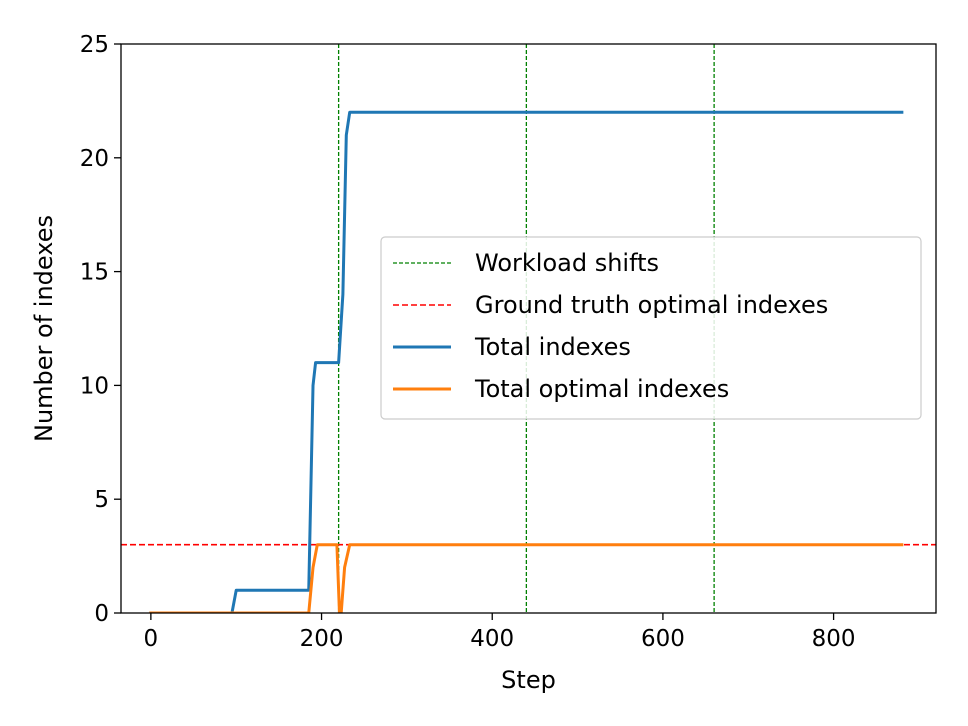 The width and height of the screenshot is (968, 726). I want to click on x-tick-label: 200, so click(322, 639).